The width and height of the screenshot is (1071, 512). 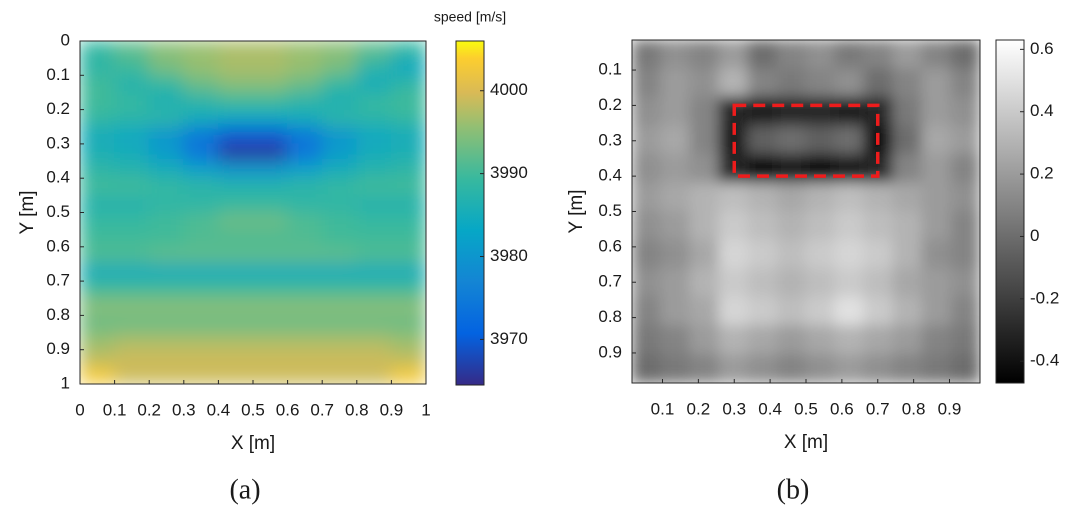 I want to click on annotation-box, so click(x=806, y=140).